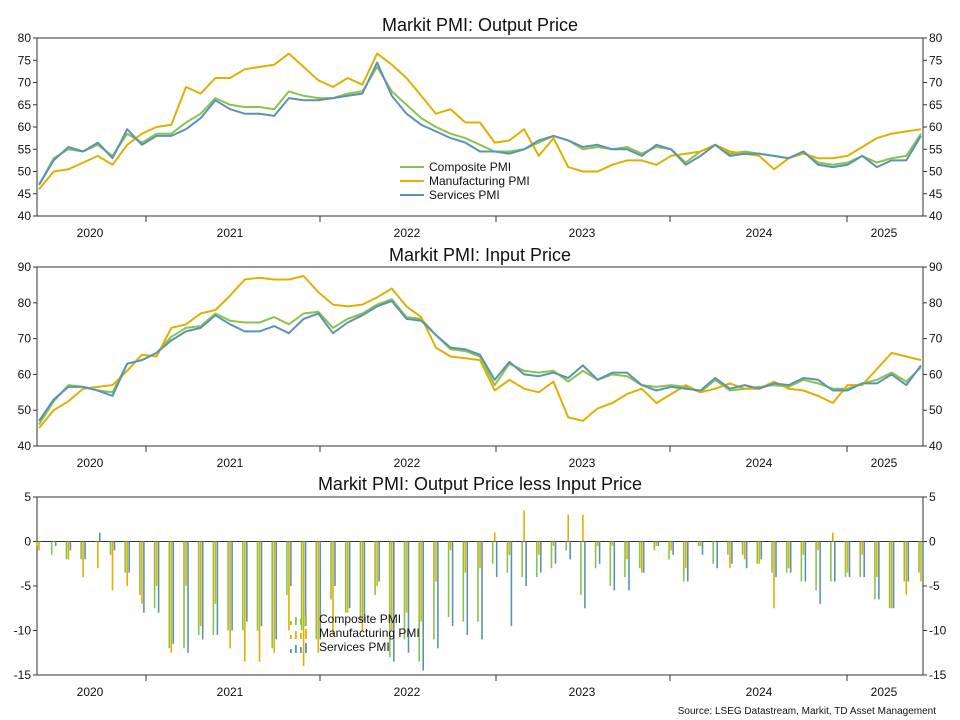  What do you see at coordinates (936, 172) in the screenshot?
I see `y-tick-label-right: 50` at bounding box center [936, 172].